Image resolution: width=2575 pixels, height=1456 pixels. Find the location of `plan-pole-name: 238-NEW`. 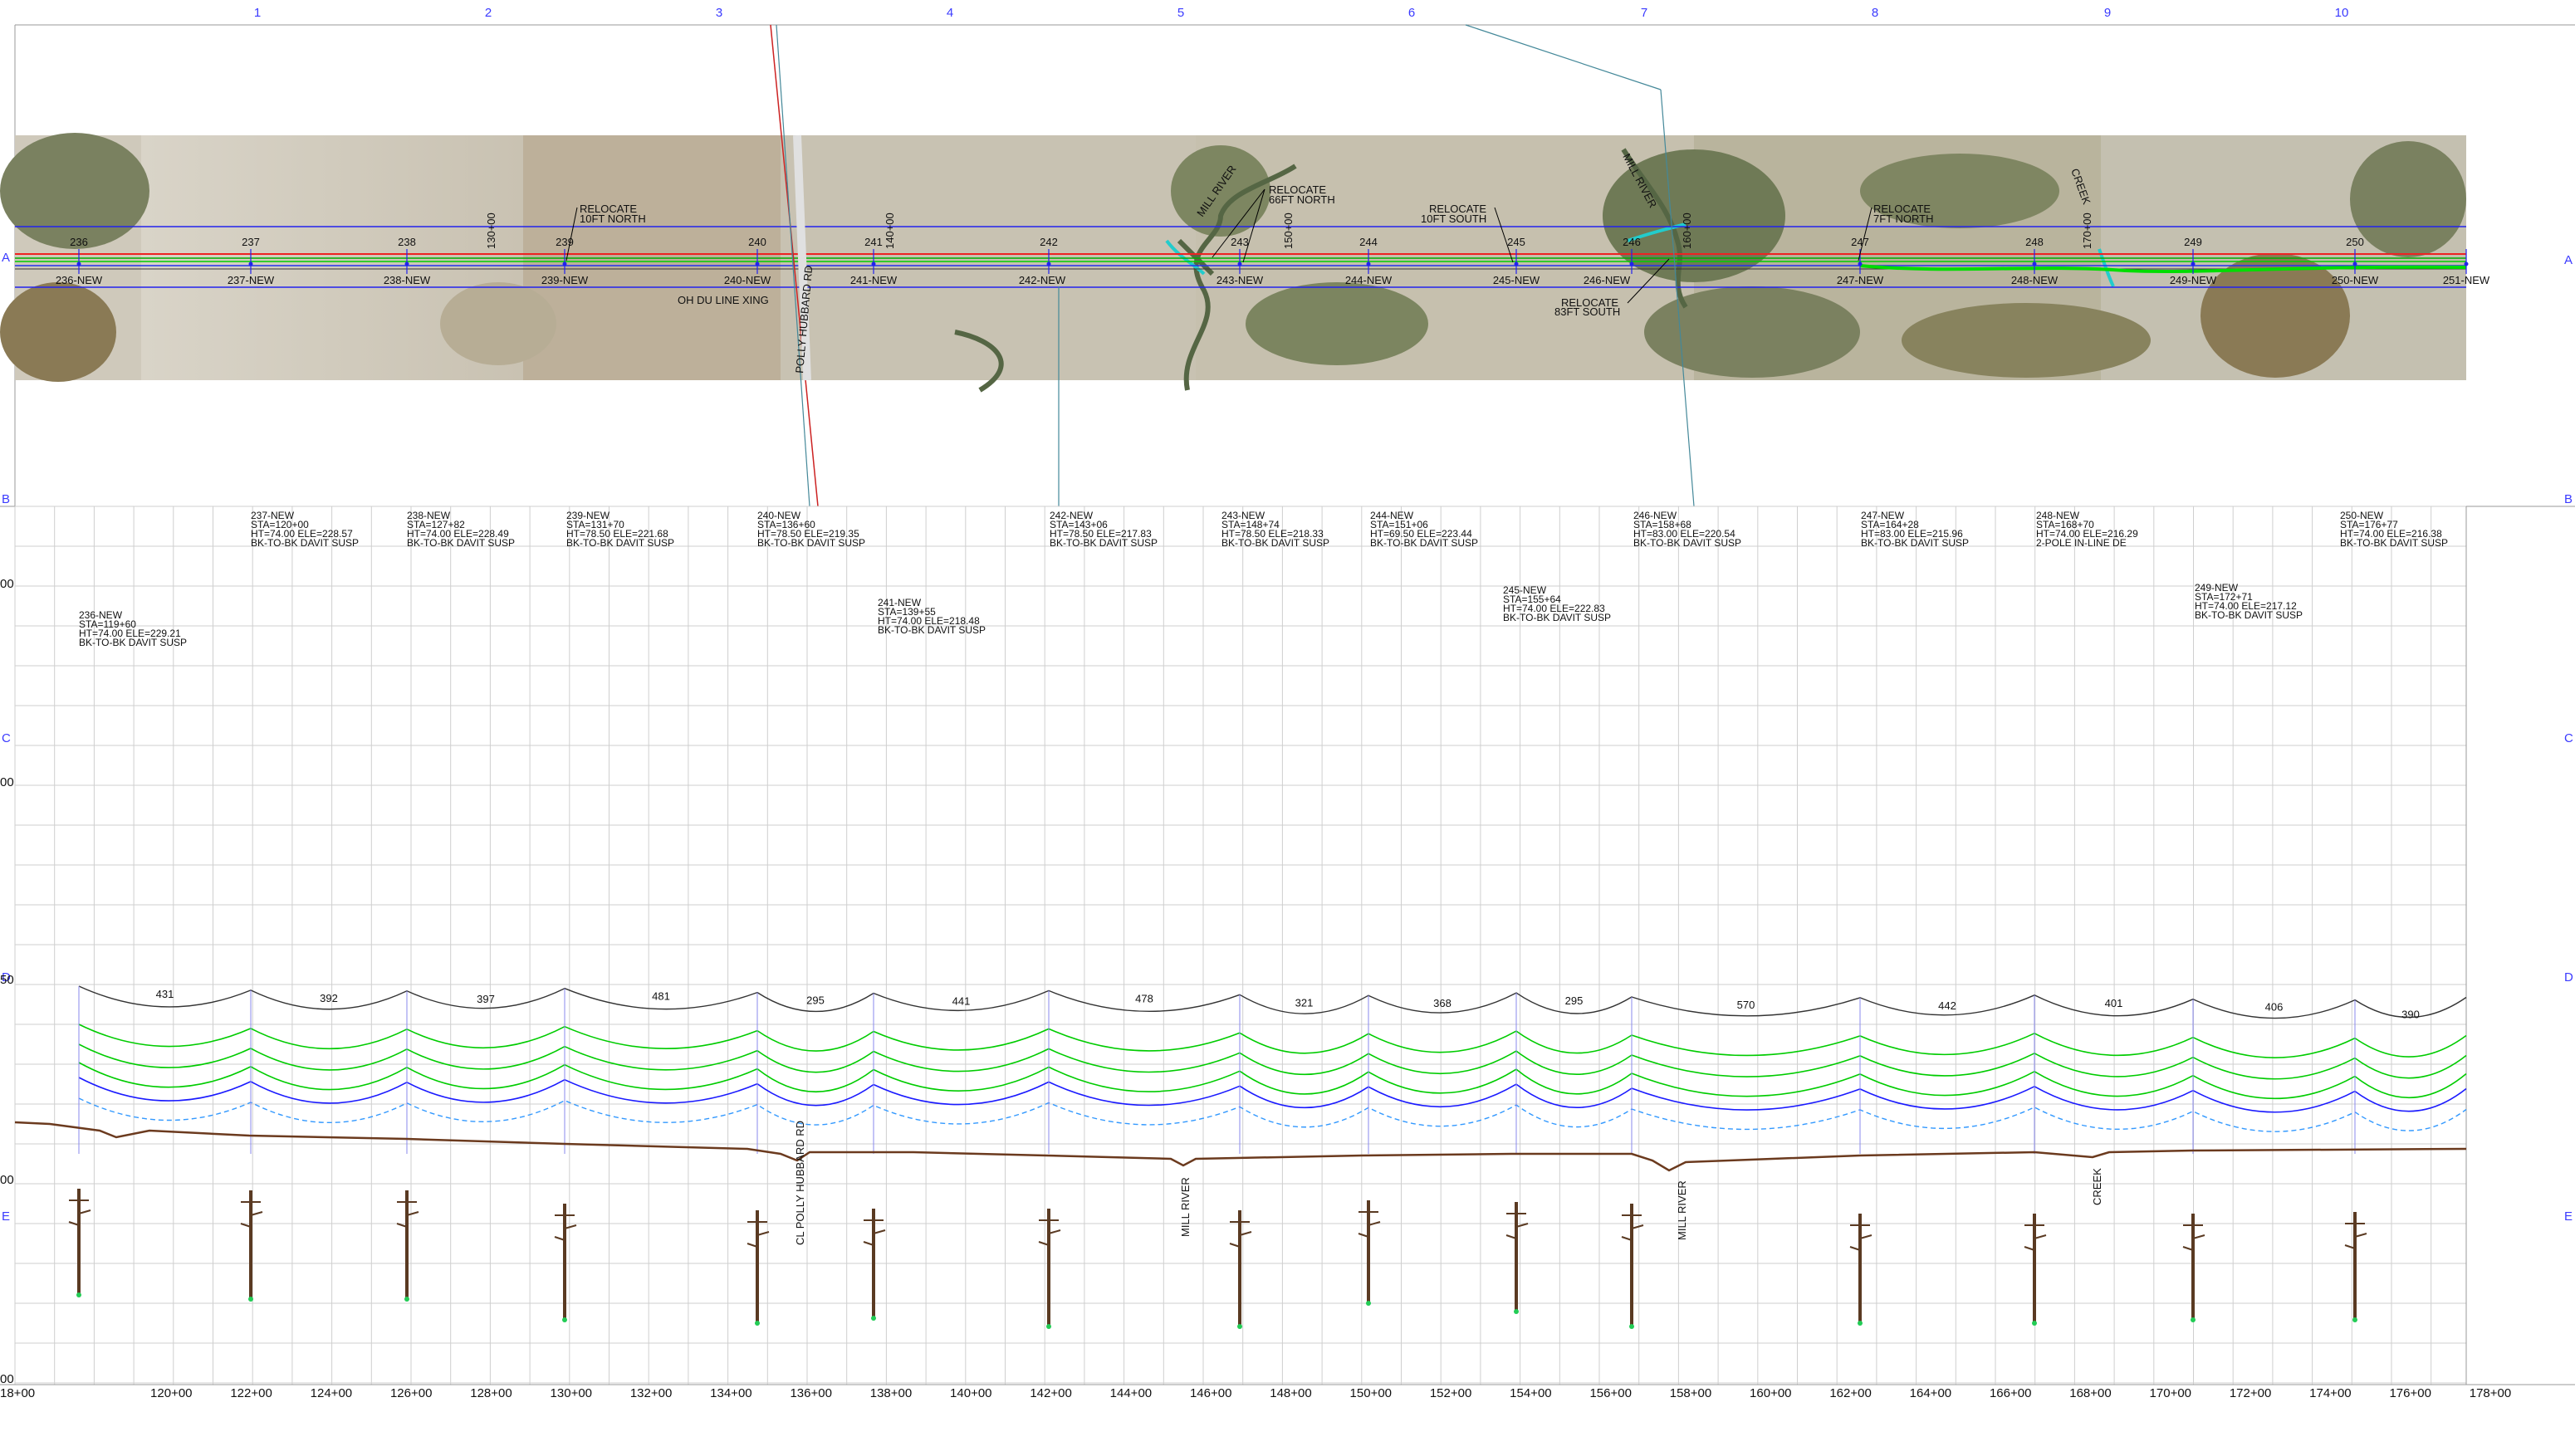

plan-pole-name: 238-NEW is located at coordinates (407, 280).